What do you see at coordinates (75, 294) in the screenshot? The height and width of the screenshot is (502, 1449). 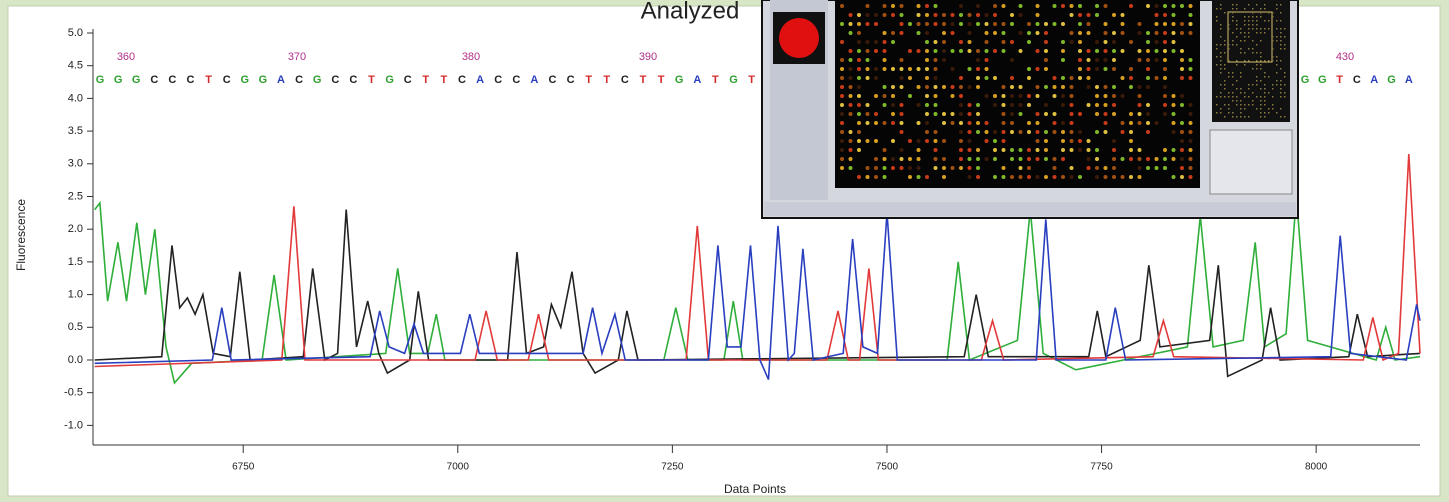 I see `y-tick-label: 1.0` at bounding box center [75, 294].